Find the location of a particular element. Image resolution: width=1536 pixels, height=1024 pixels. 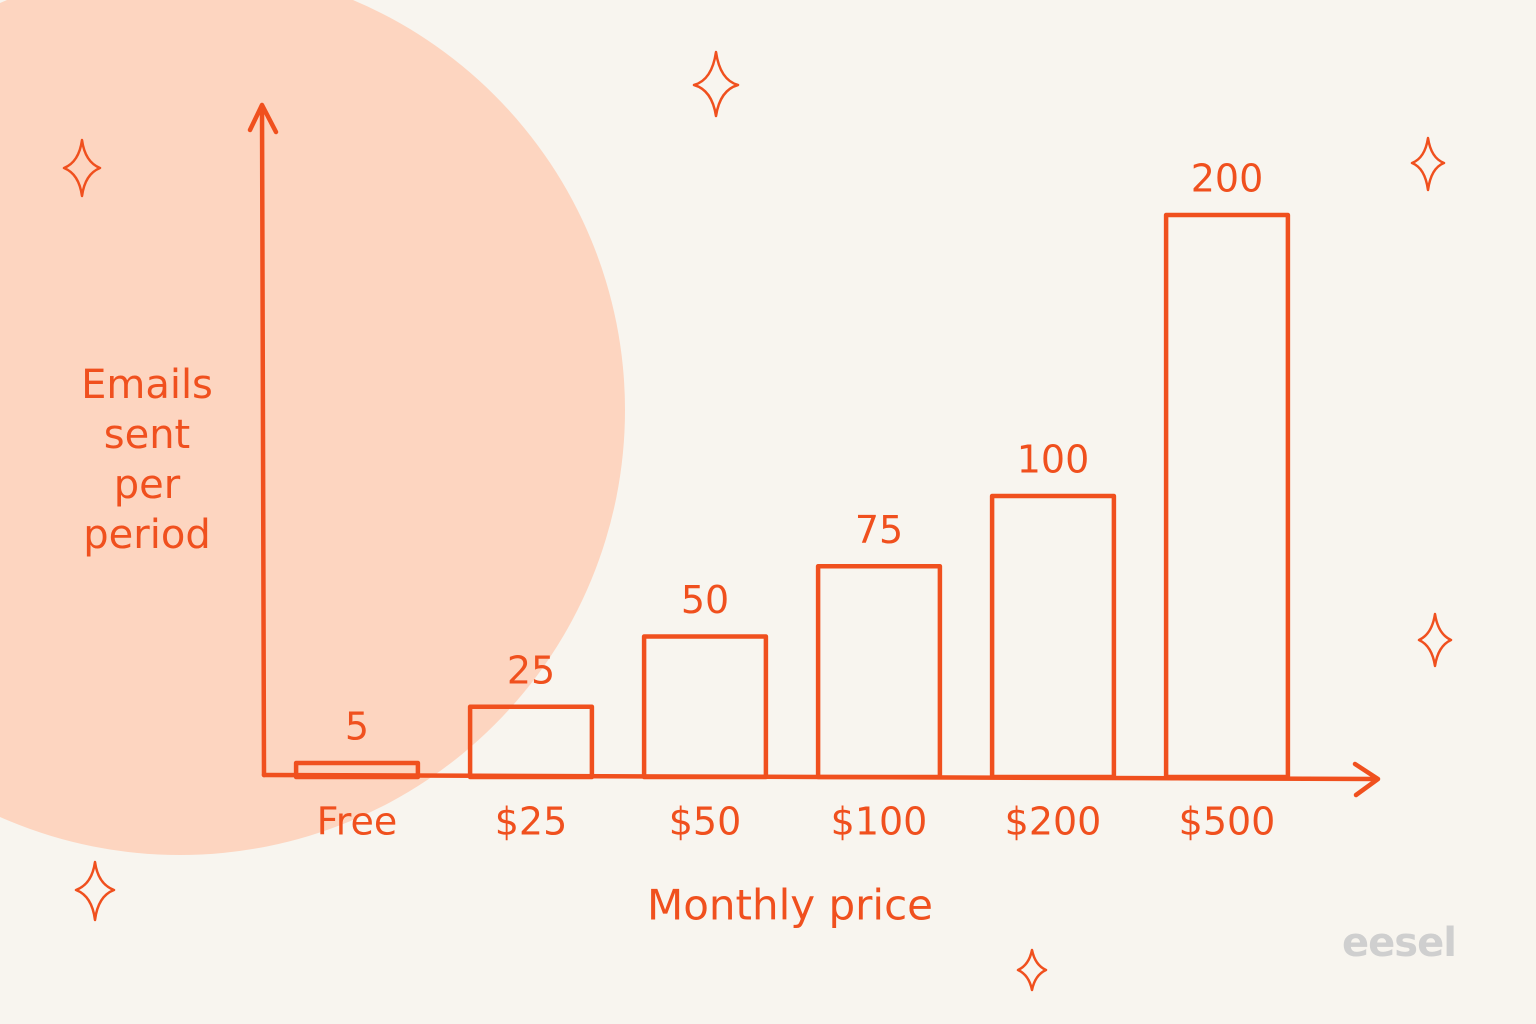

value-label: 75 is located at coordinates (879, 530).